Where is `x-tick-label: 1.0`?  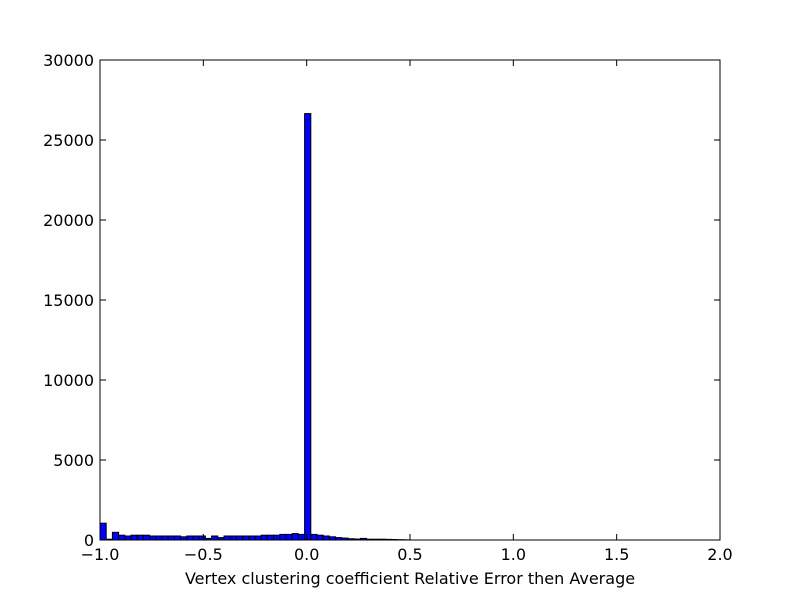
x-tick-label: 1.0 is located at coordinates (513, 554).